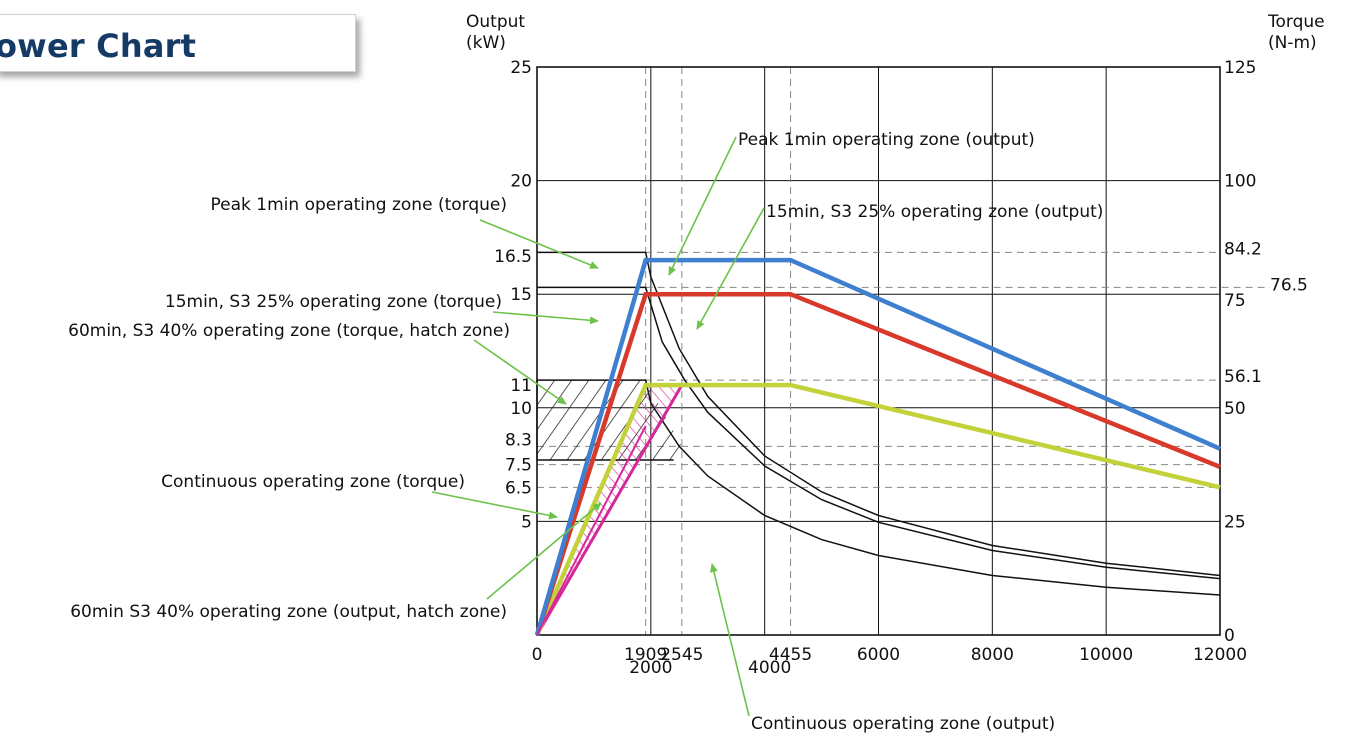 This screenshot has width=1352, height=733. What do you see at coordinates (1243, 249) in the screenshot?
I see `y-right-tick-label: 84.2` at bounding box center [1243, 249].